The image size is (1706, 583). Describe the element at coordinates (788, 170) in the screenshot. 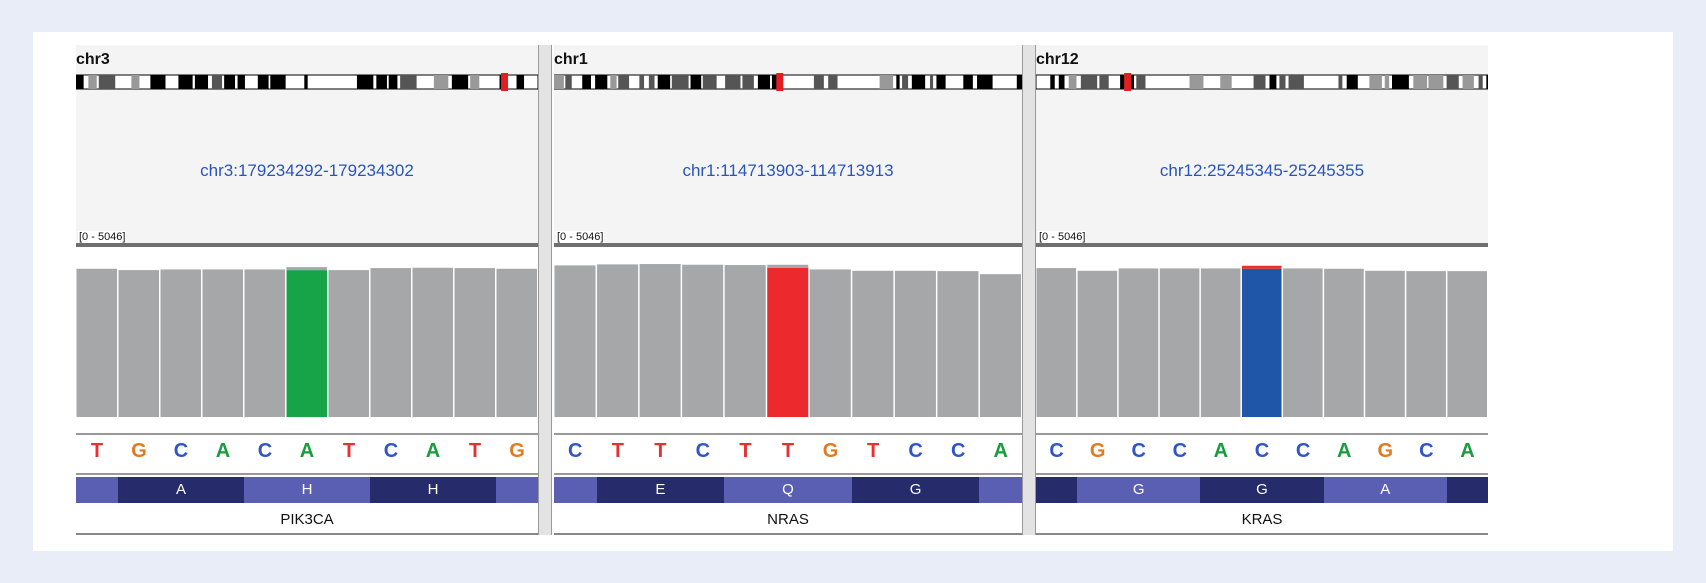

I see `locus-label: chr1:114713903-114713913` at that location.